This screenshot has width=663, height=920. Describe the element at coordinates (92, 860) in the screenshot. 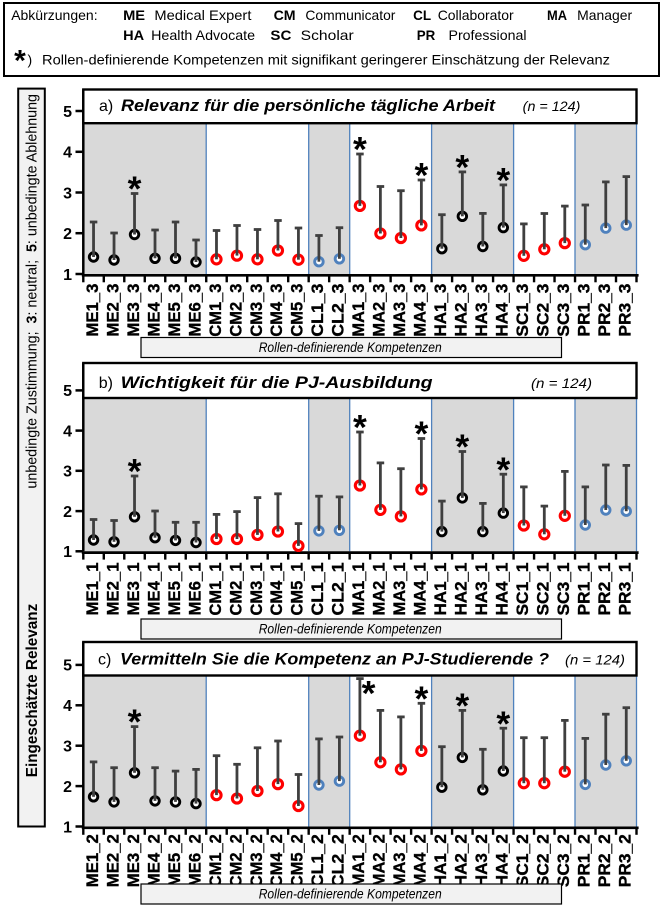

I see `svg-text: ME1_2` at that location.